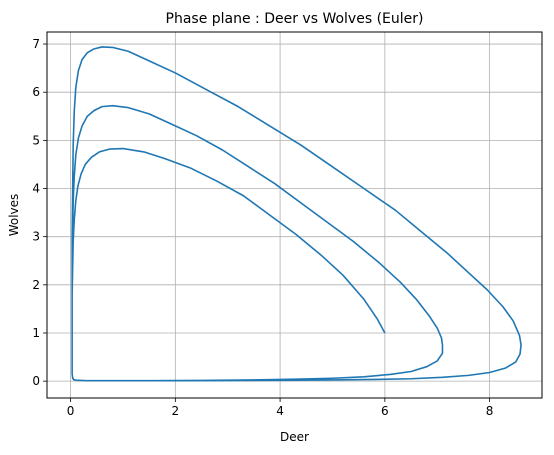  Describe the element at coordinates (490, 411) in the screenshot. I see `x-tick-label: 8` at that location.